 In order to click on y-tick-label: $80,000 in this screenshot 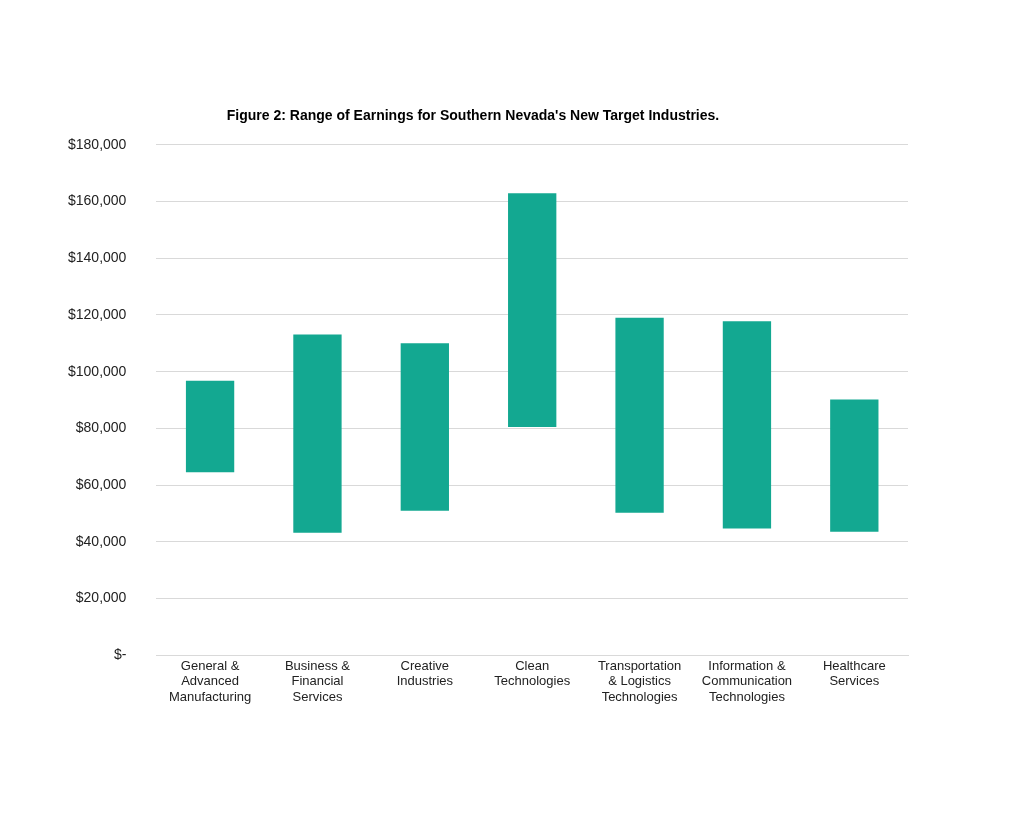, I will do `click(101, 427)`.